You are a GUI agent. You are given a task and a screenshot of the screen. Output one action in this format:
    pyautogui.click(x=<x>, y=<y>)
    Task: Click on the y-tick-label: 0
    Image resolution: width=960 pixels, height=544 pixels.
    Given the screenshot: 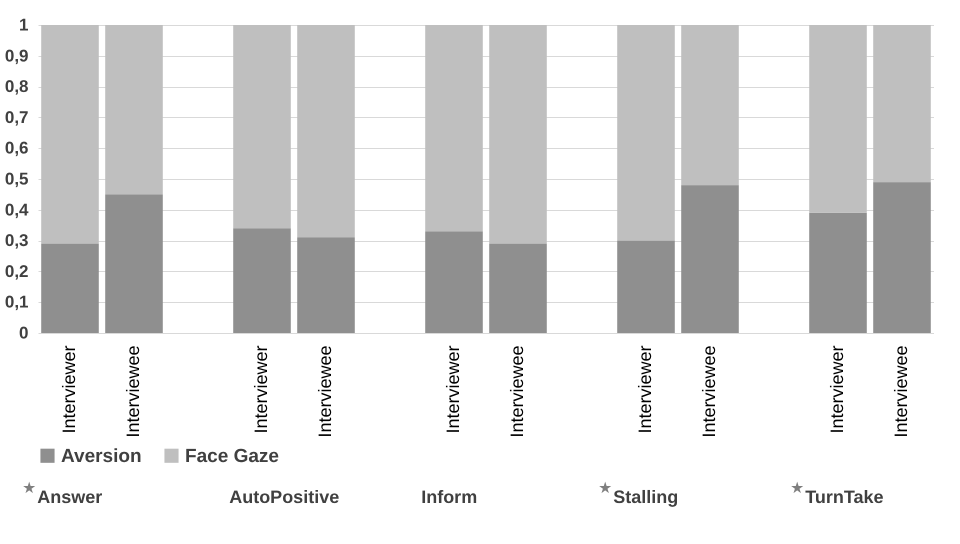 What is the action you would take?
    pyautogui.click(x=23, y=333)
    